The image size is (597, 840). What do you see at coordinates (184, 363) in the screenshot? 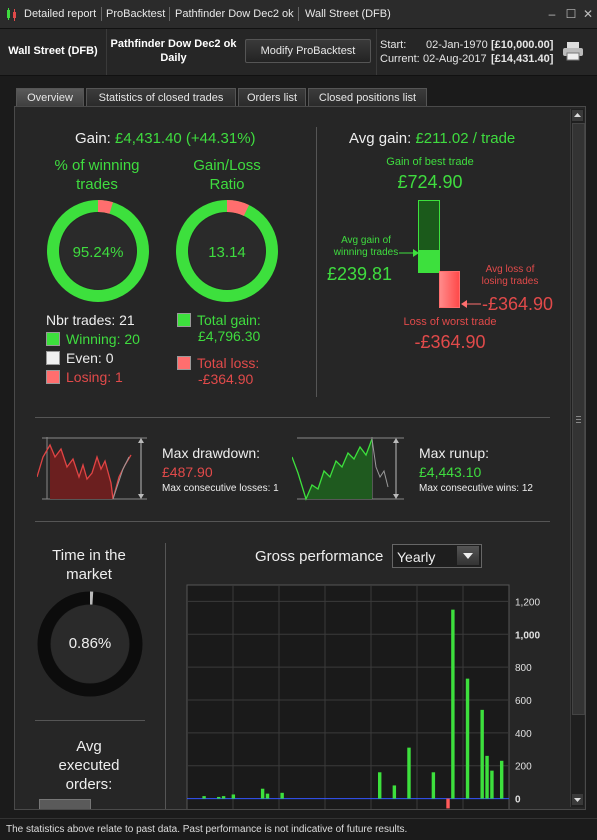
I see `total-loss-swatch` at bounding box center [184, 363].